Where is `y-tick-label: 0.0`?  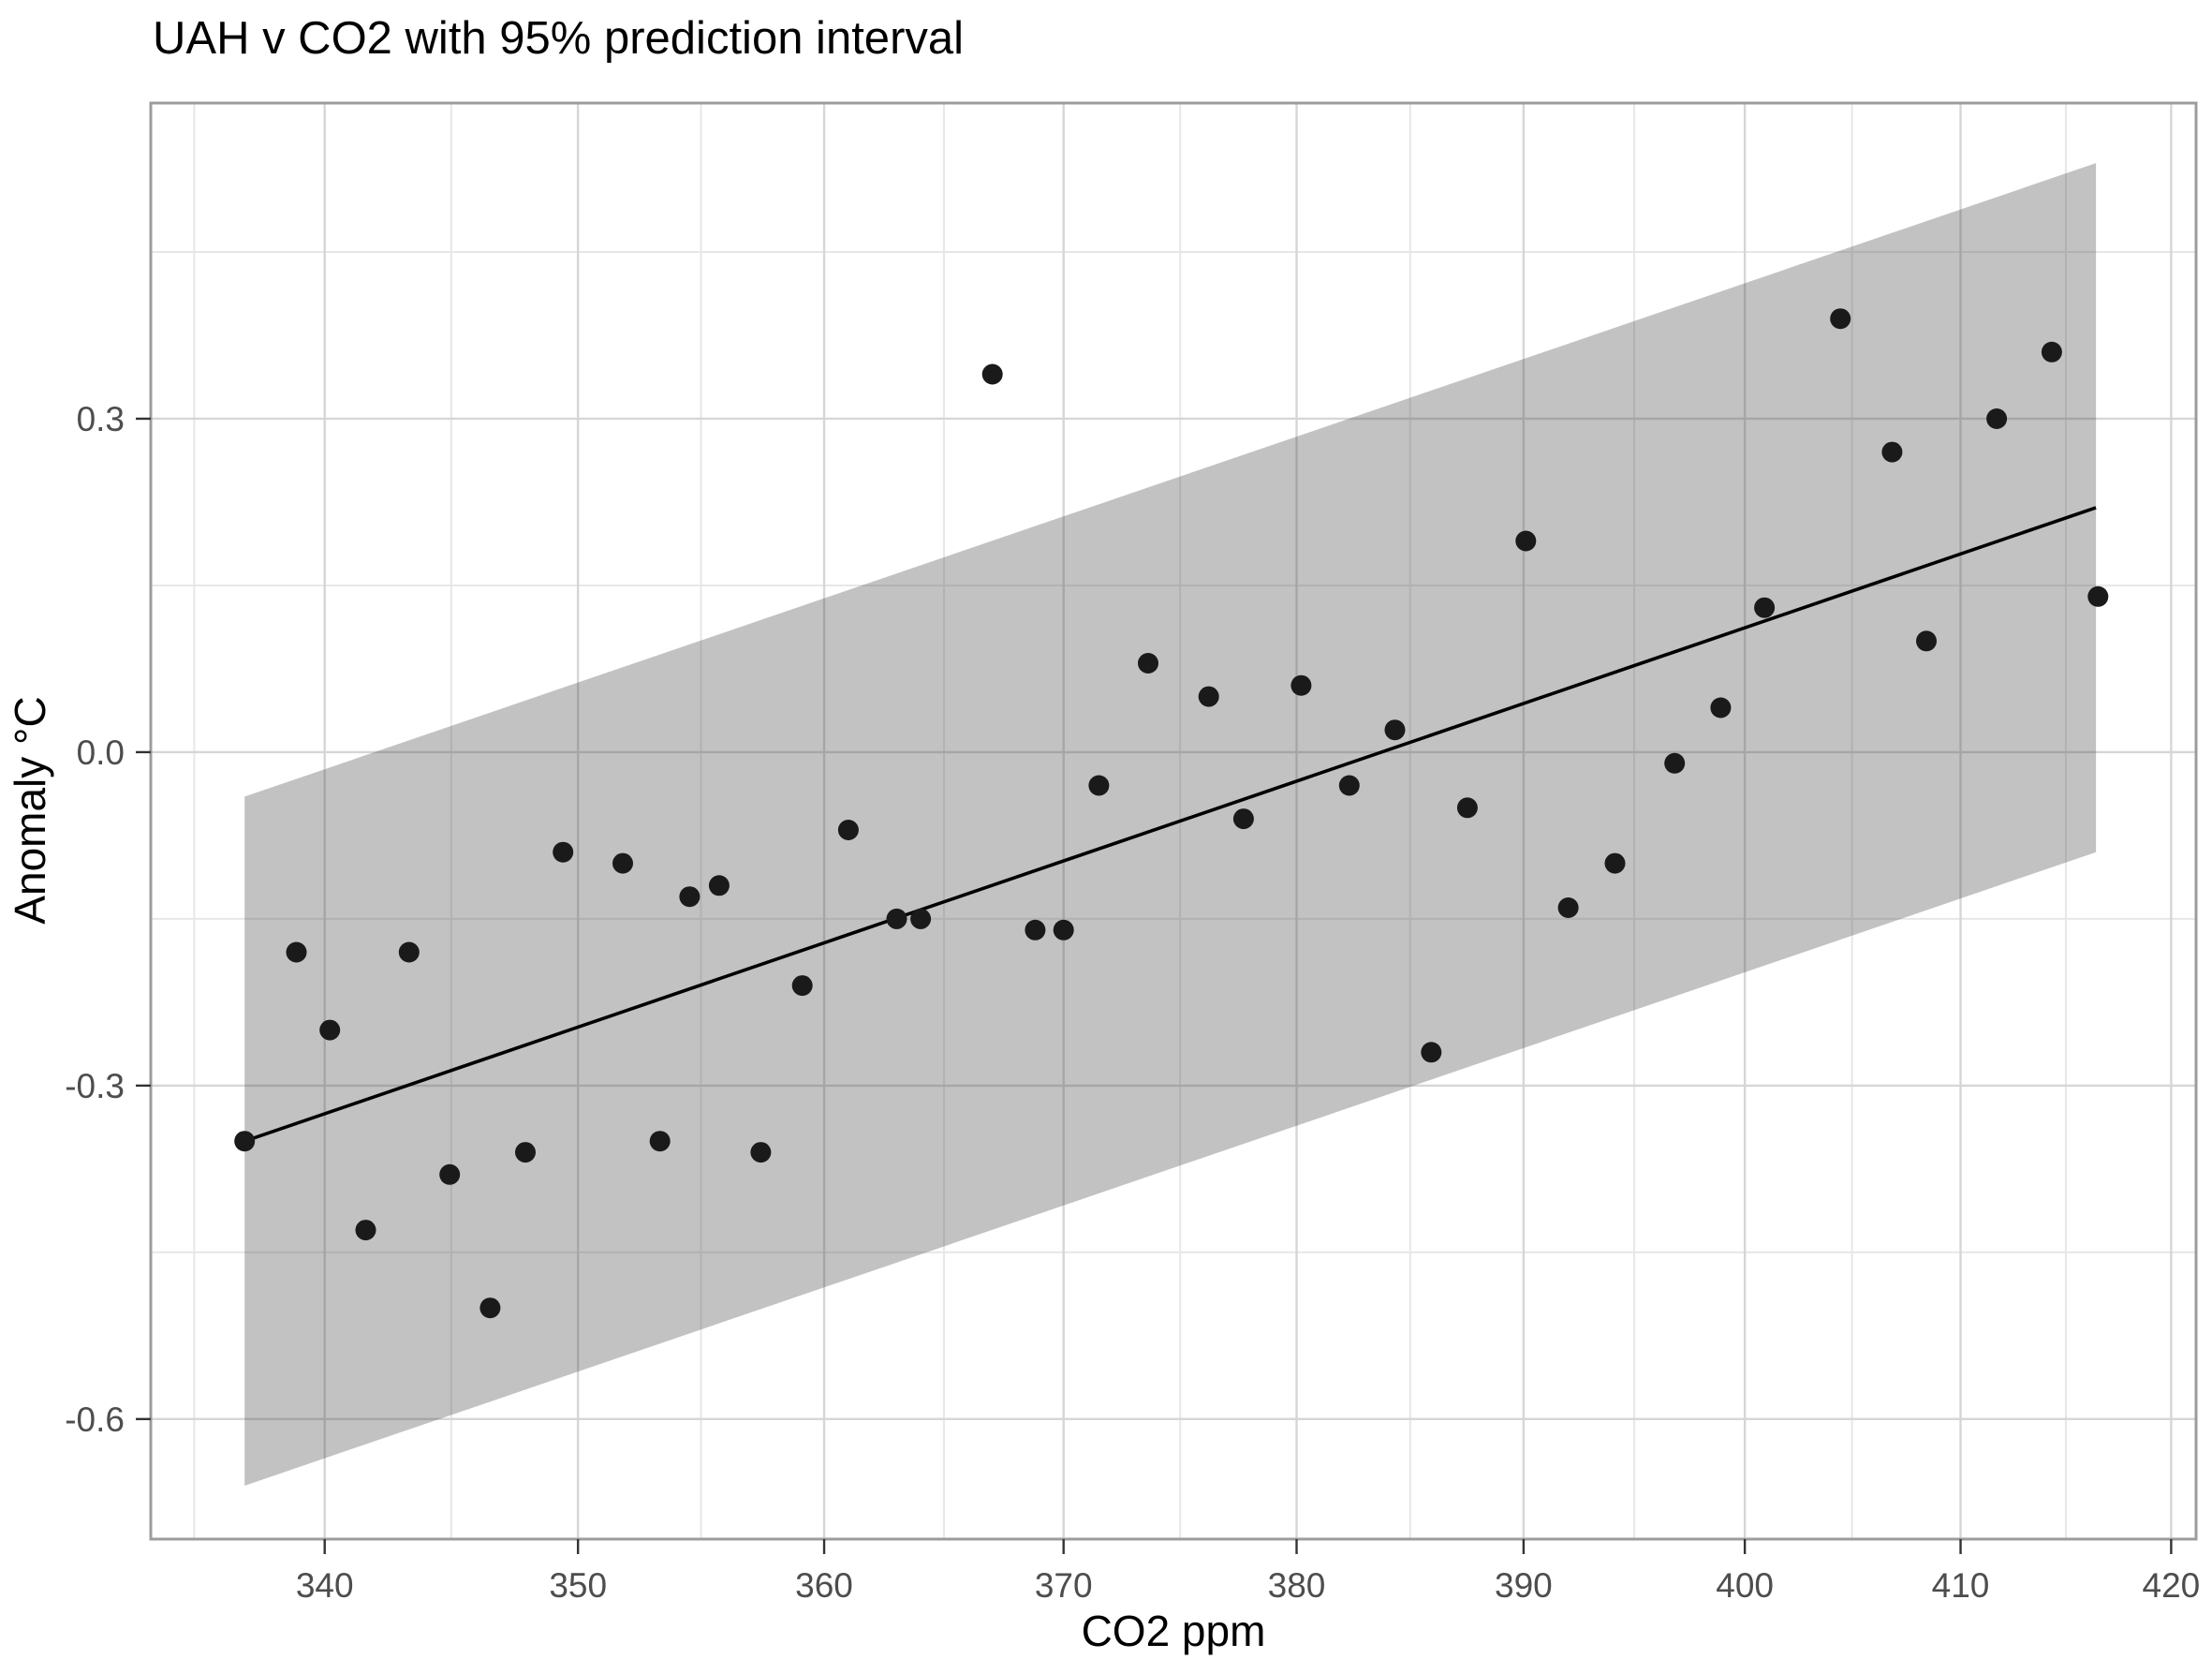
y-tick-label: 0.0 is located at coordinates (101, 753).